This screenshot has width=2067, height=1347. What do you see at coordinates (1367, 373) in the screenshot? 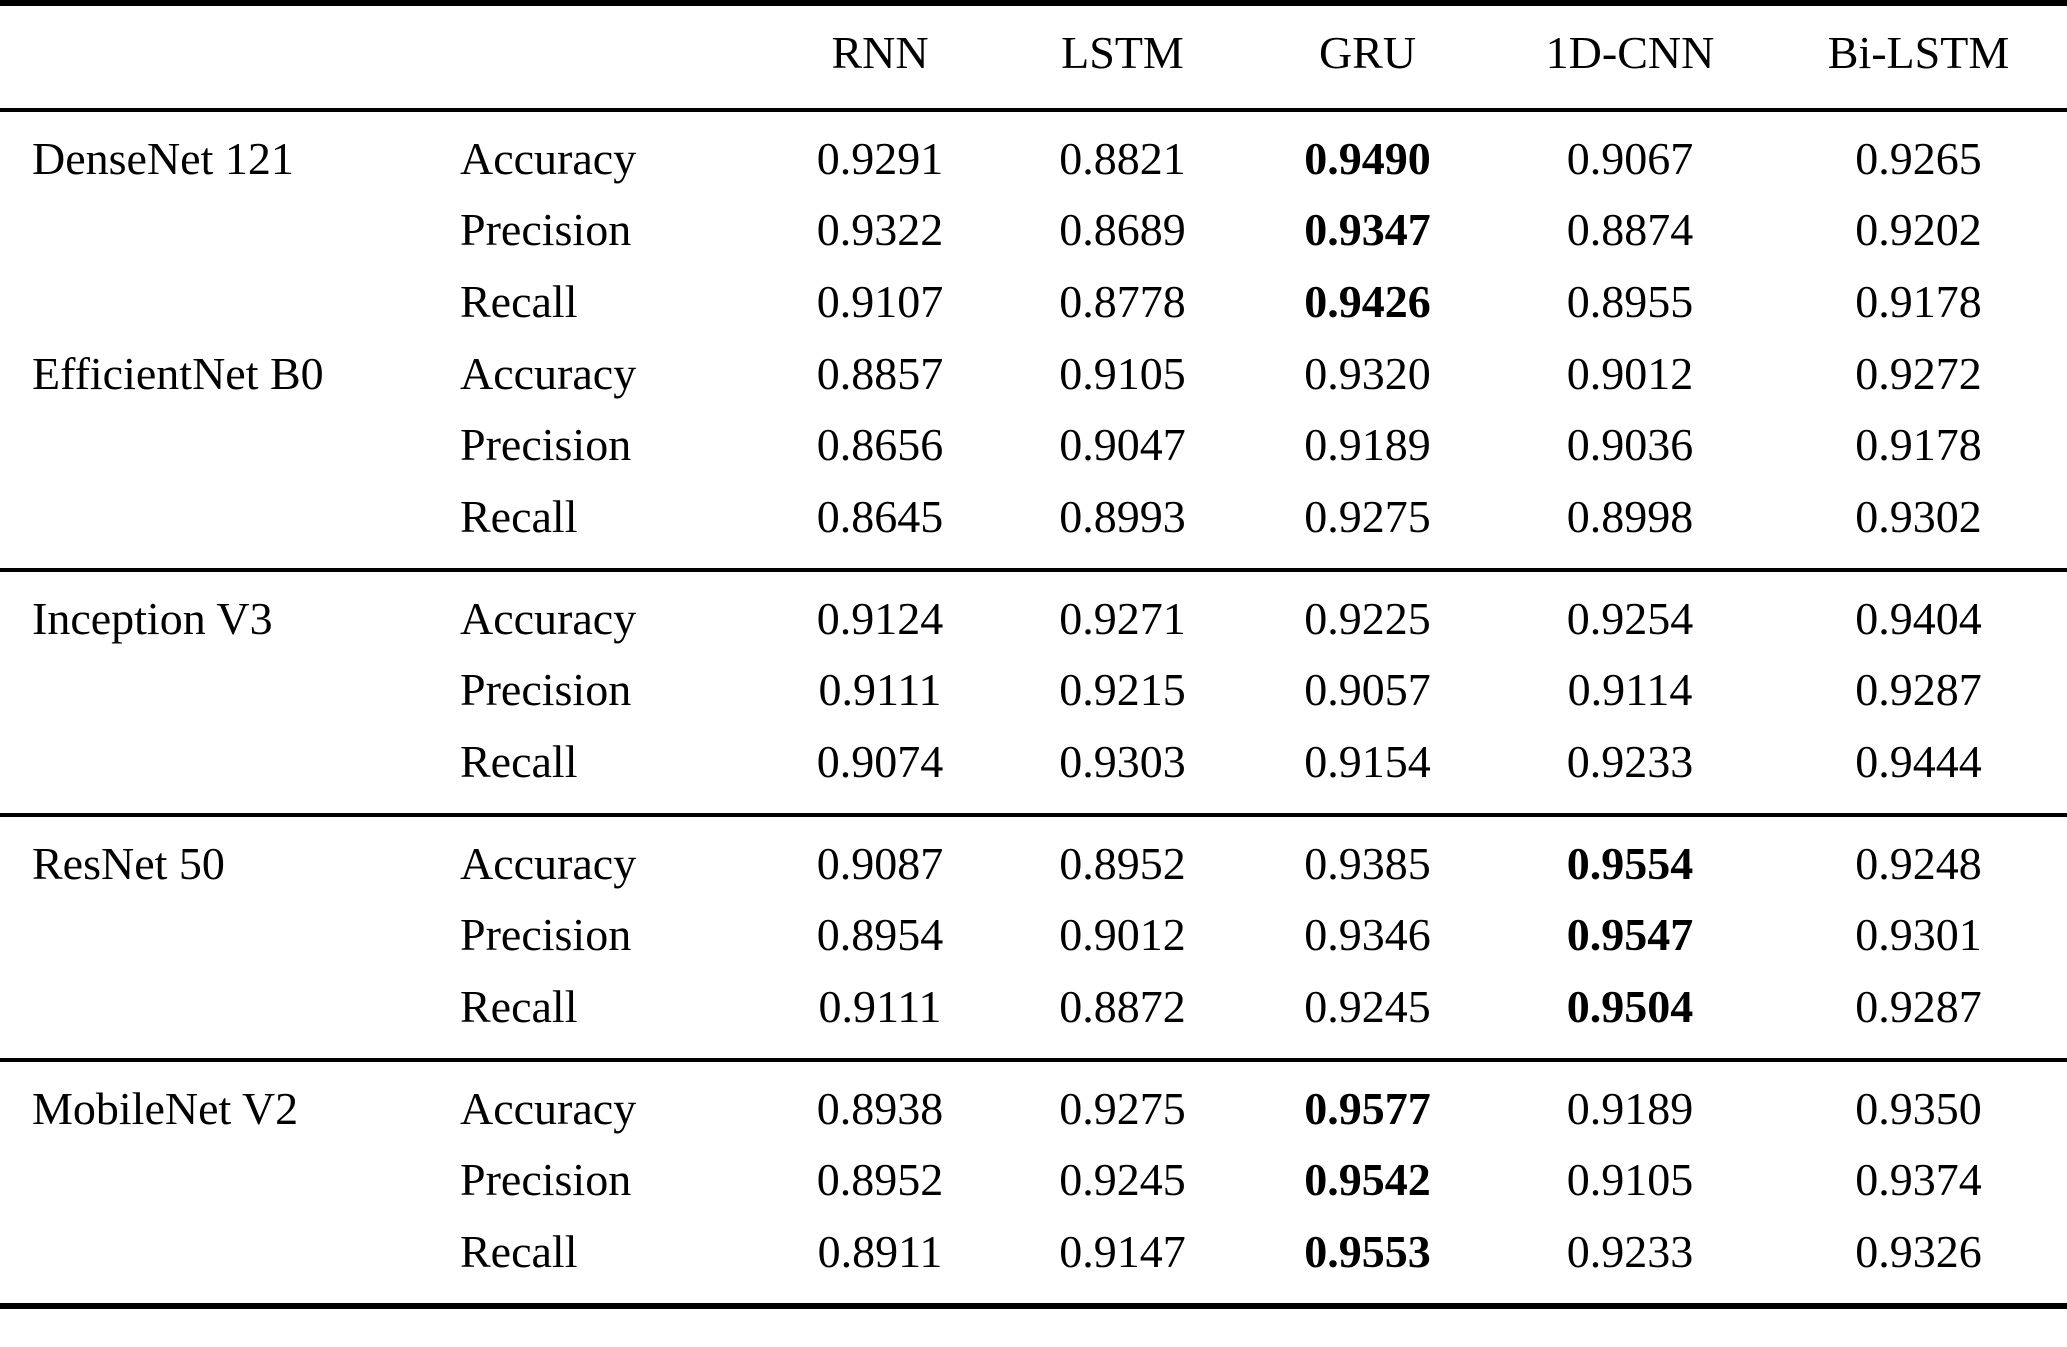
I see `value-cell: 0.9320` at bounding box center [1367, 373].